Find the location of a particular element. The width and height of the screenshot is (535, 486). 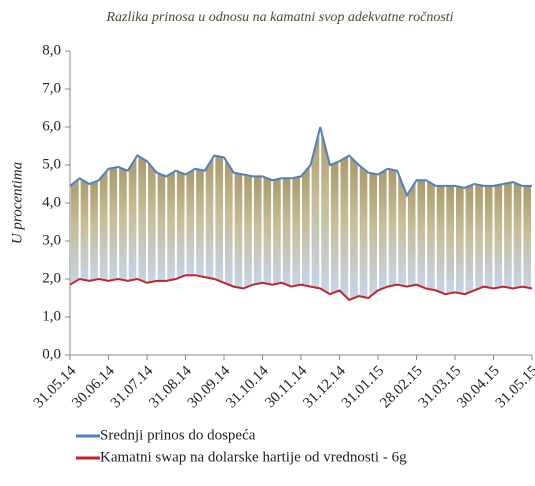

y-tick-label: 7,0 is located at coordinates (51, 88).